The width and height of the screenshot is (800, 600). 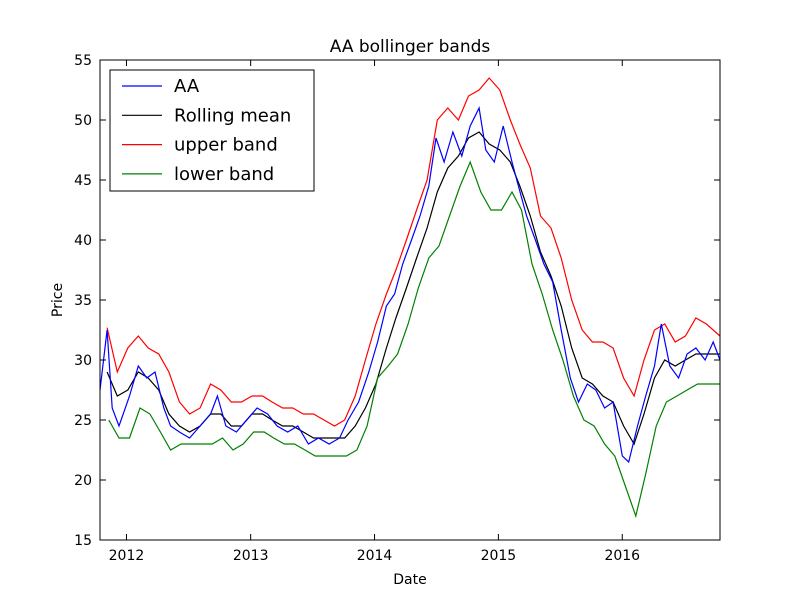 What do you see at coordinates (622, 556) in the screenshot?
I see `x-tick-label: 2016` at bounding box center [622, 556].